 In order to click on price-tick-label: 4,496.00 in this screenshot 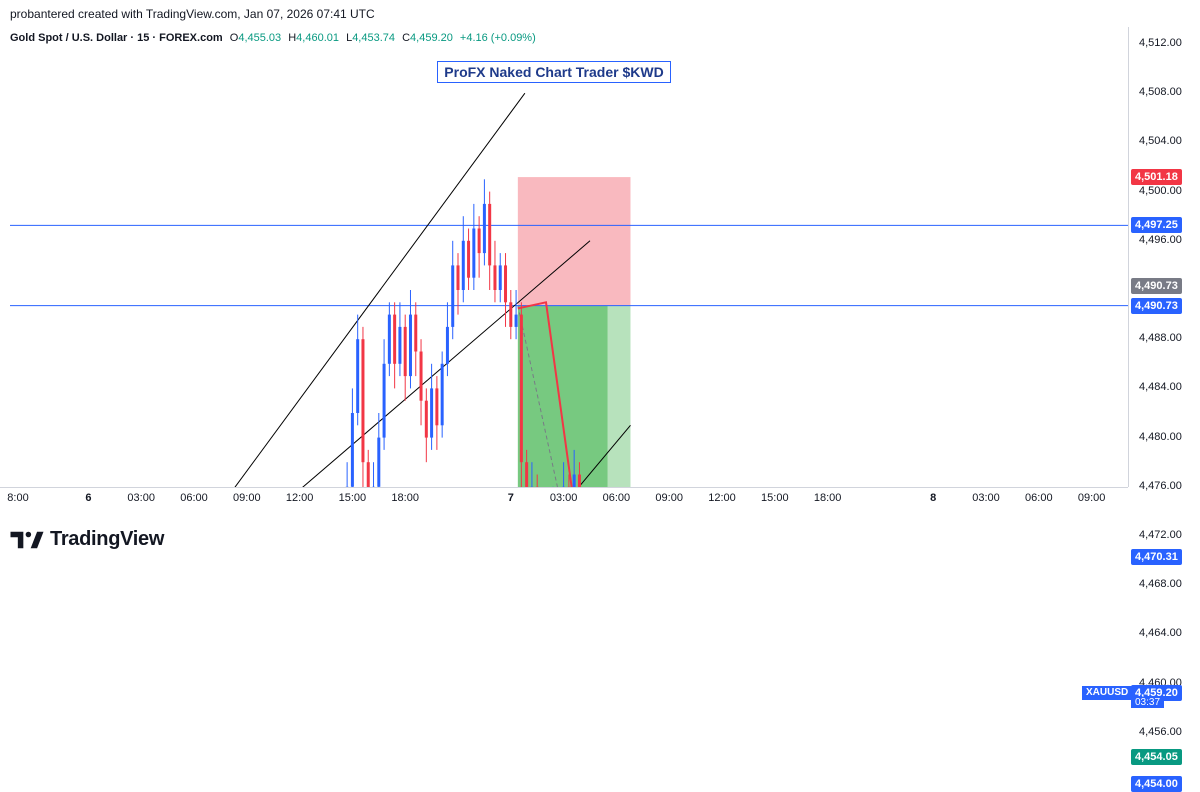, I will do `click(1160, 240)`.